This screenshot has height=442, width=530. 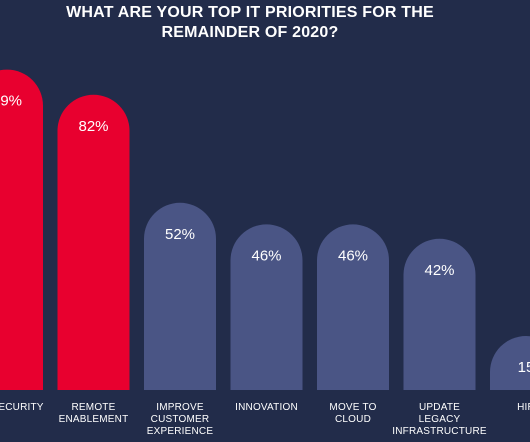 I want to click on category-label-innovation: INNOVATION, so click(x=266, y=407).